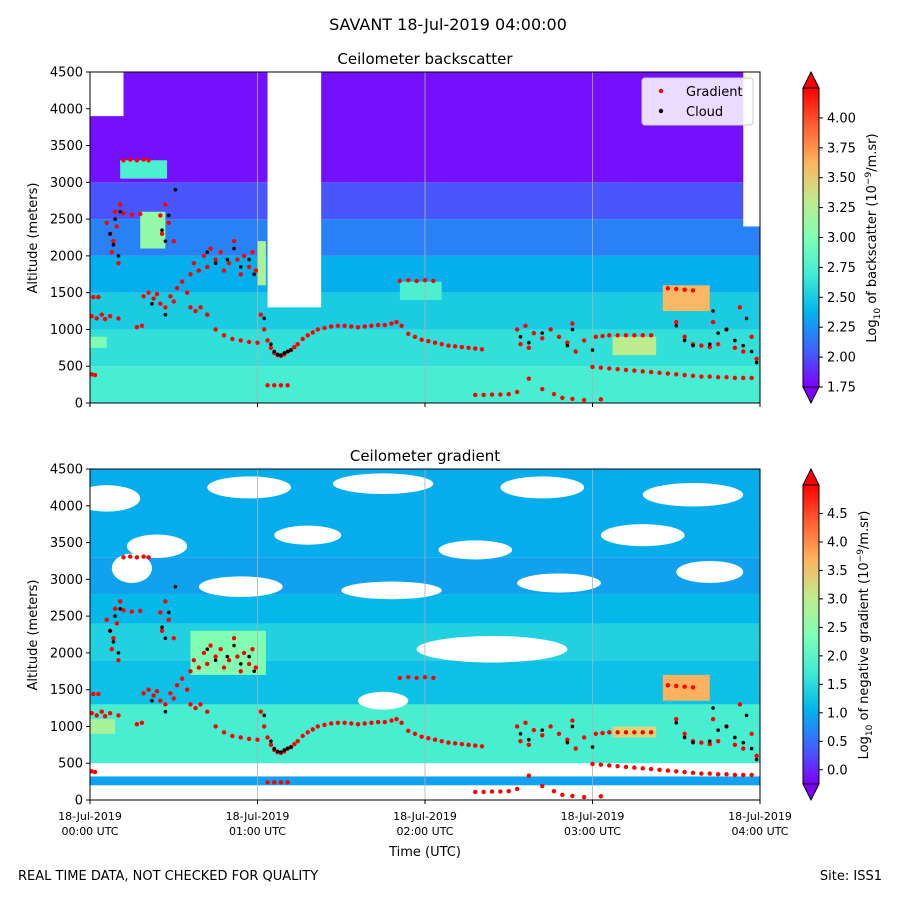 Image resolution: width=900 pixels, height=904 pixels. I want to click on backscatter-colorbar-max-arrow, so click(811, 79).